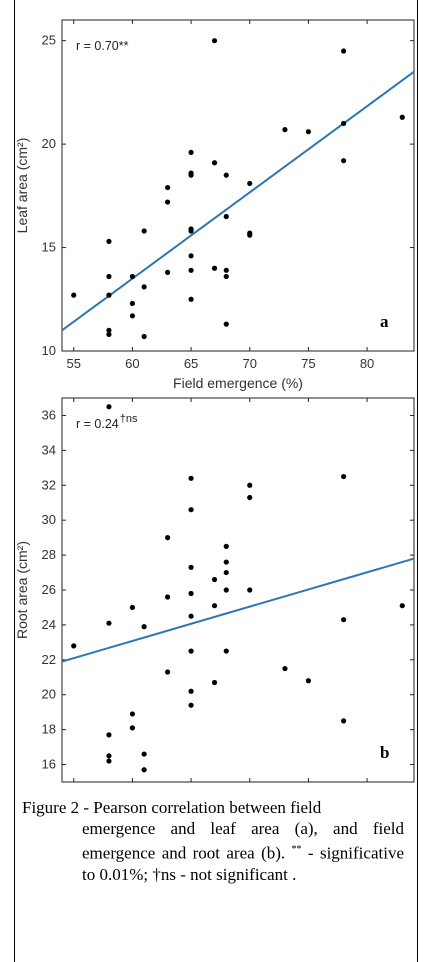 The image size is (433, 962). Describe the element at coordinates (49, 554) in the screenshot. I see `root-y-tick-label: 28` at that location.